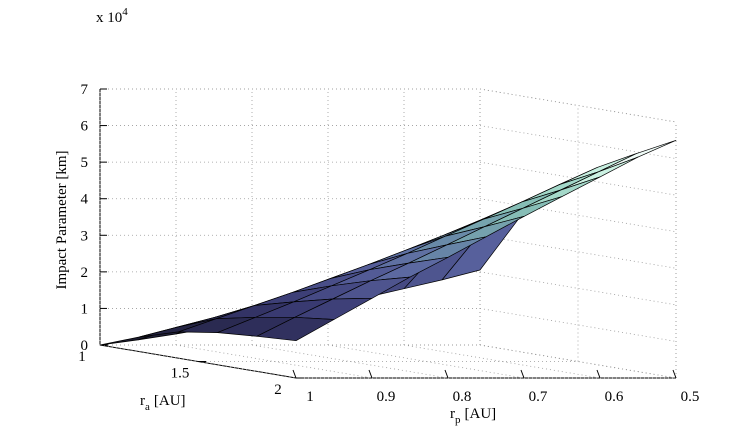 This screenshot has width=747, height=437. What do you see at coordinates (85, 273) in the screenshot?
I see `z-tick-label: 2` at bounding box center [85, 273].